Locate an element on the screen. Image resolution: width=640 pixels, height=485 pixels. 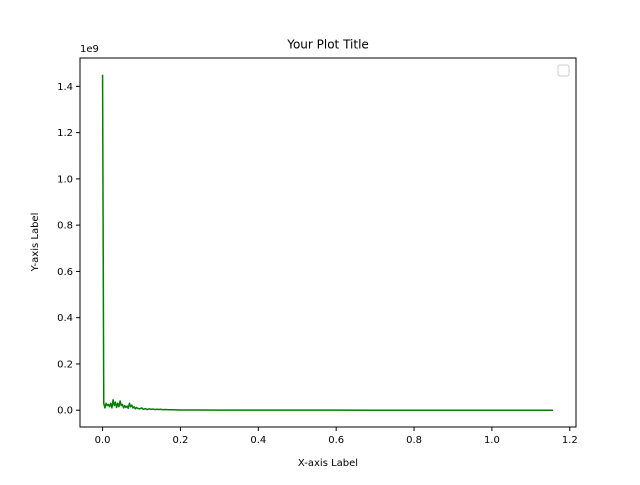
y-tick-label: 1.0 is located at coordinates (65, 179).